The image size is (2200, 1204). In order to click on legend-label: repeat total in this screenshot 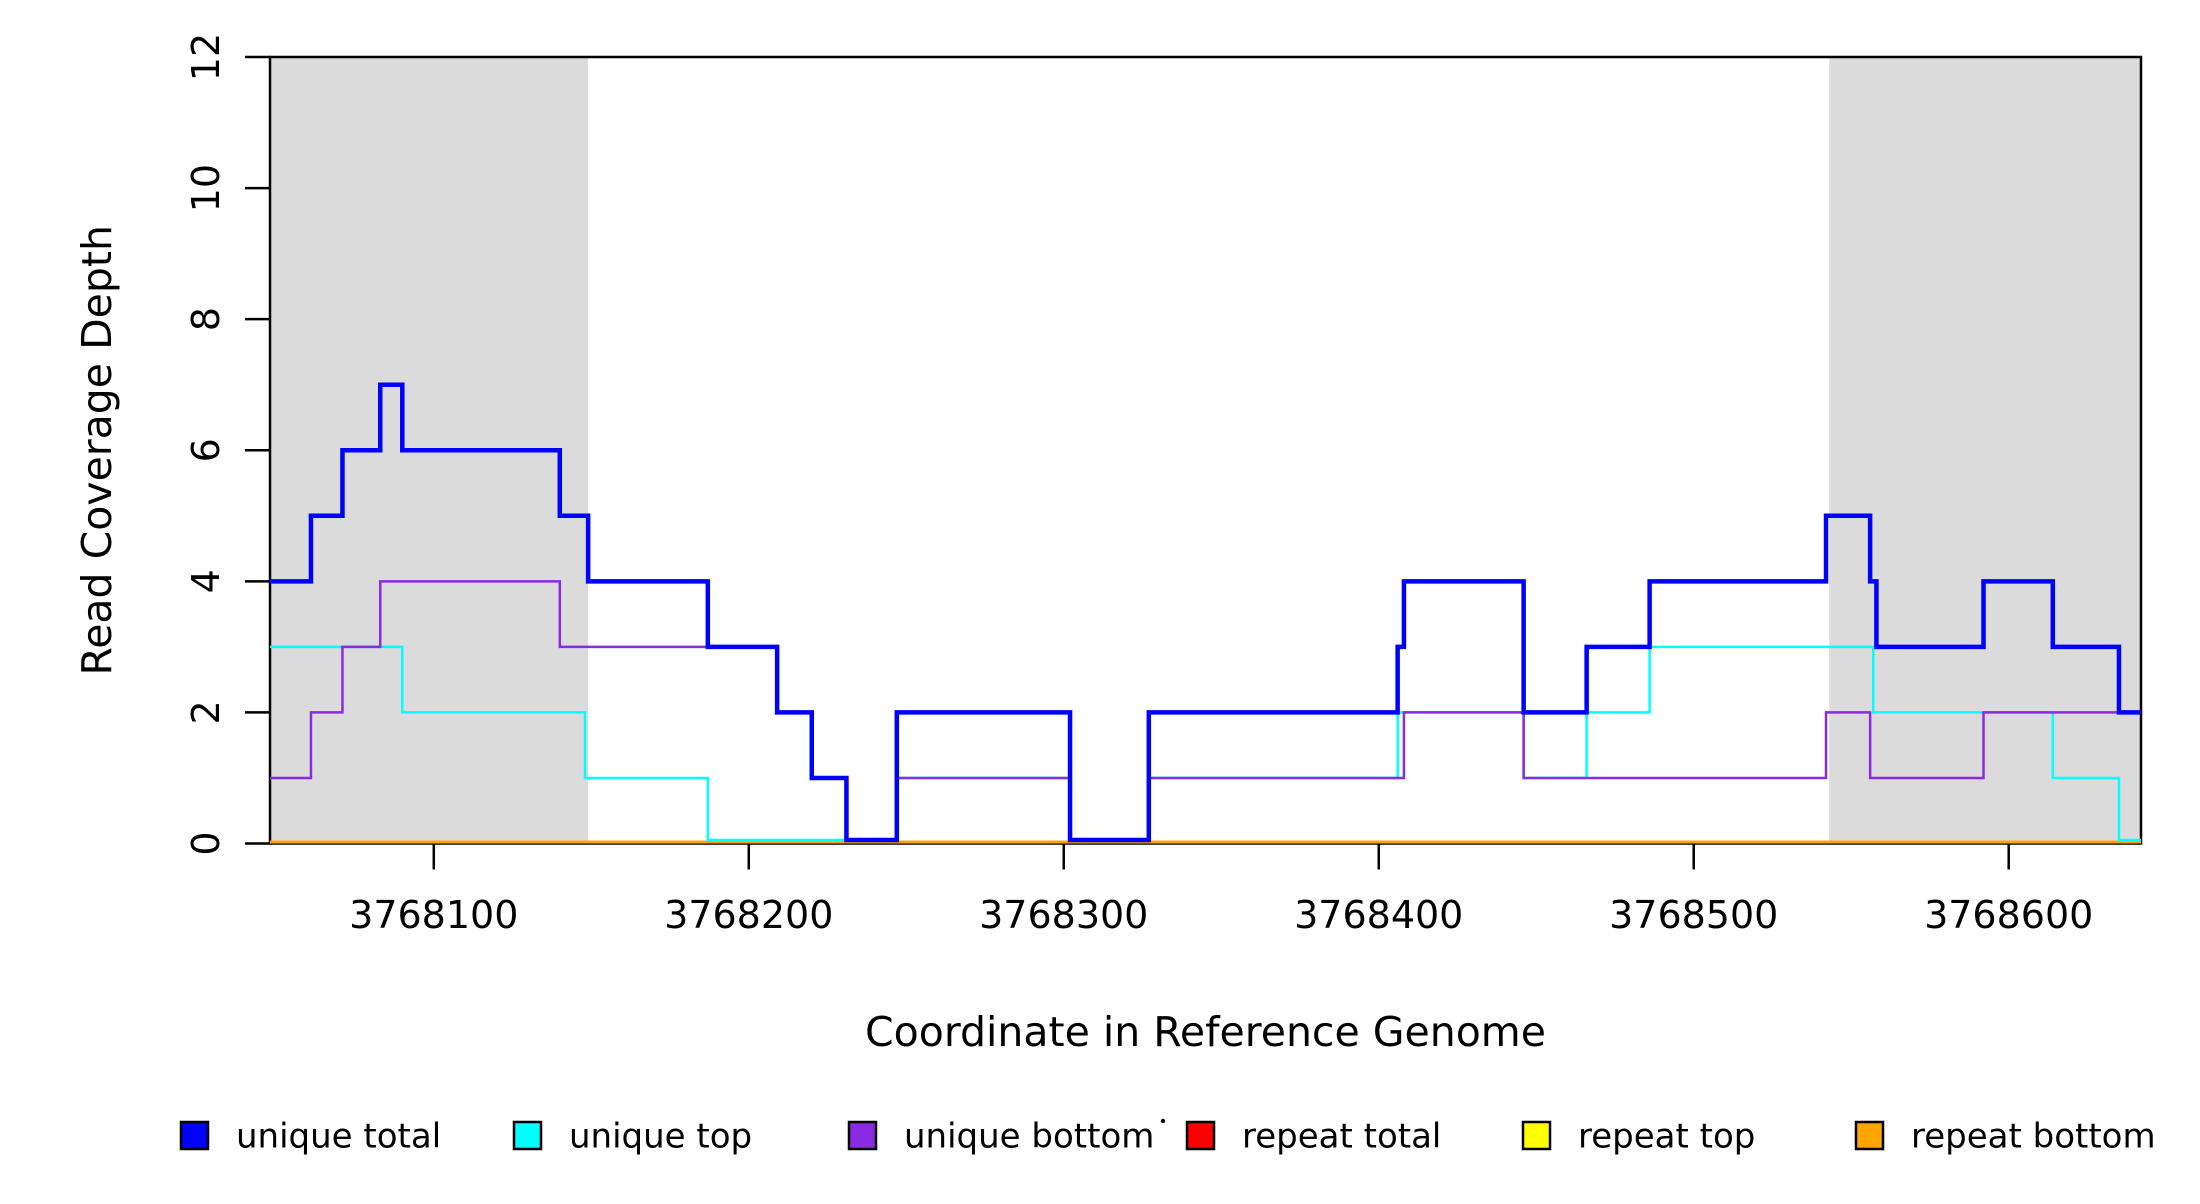, I will do `click(1341, 1137)`.